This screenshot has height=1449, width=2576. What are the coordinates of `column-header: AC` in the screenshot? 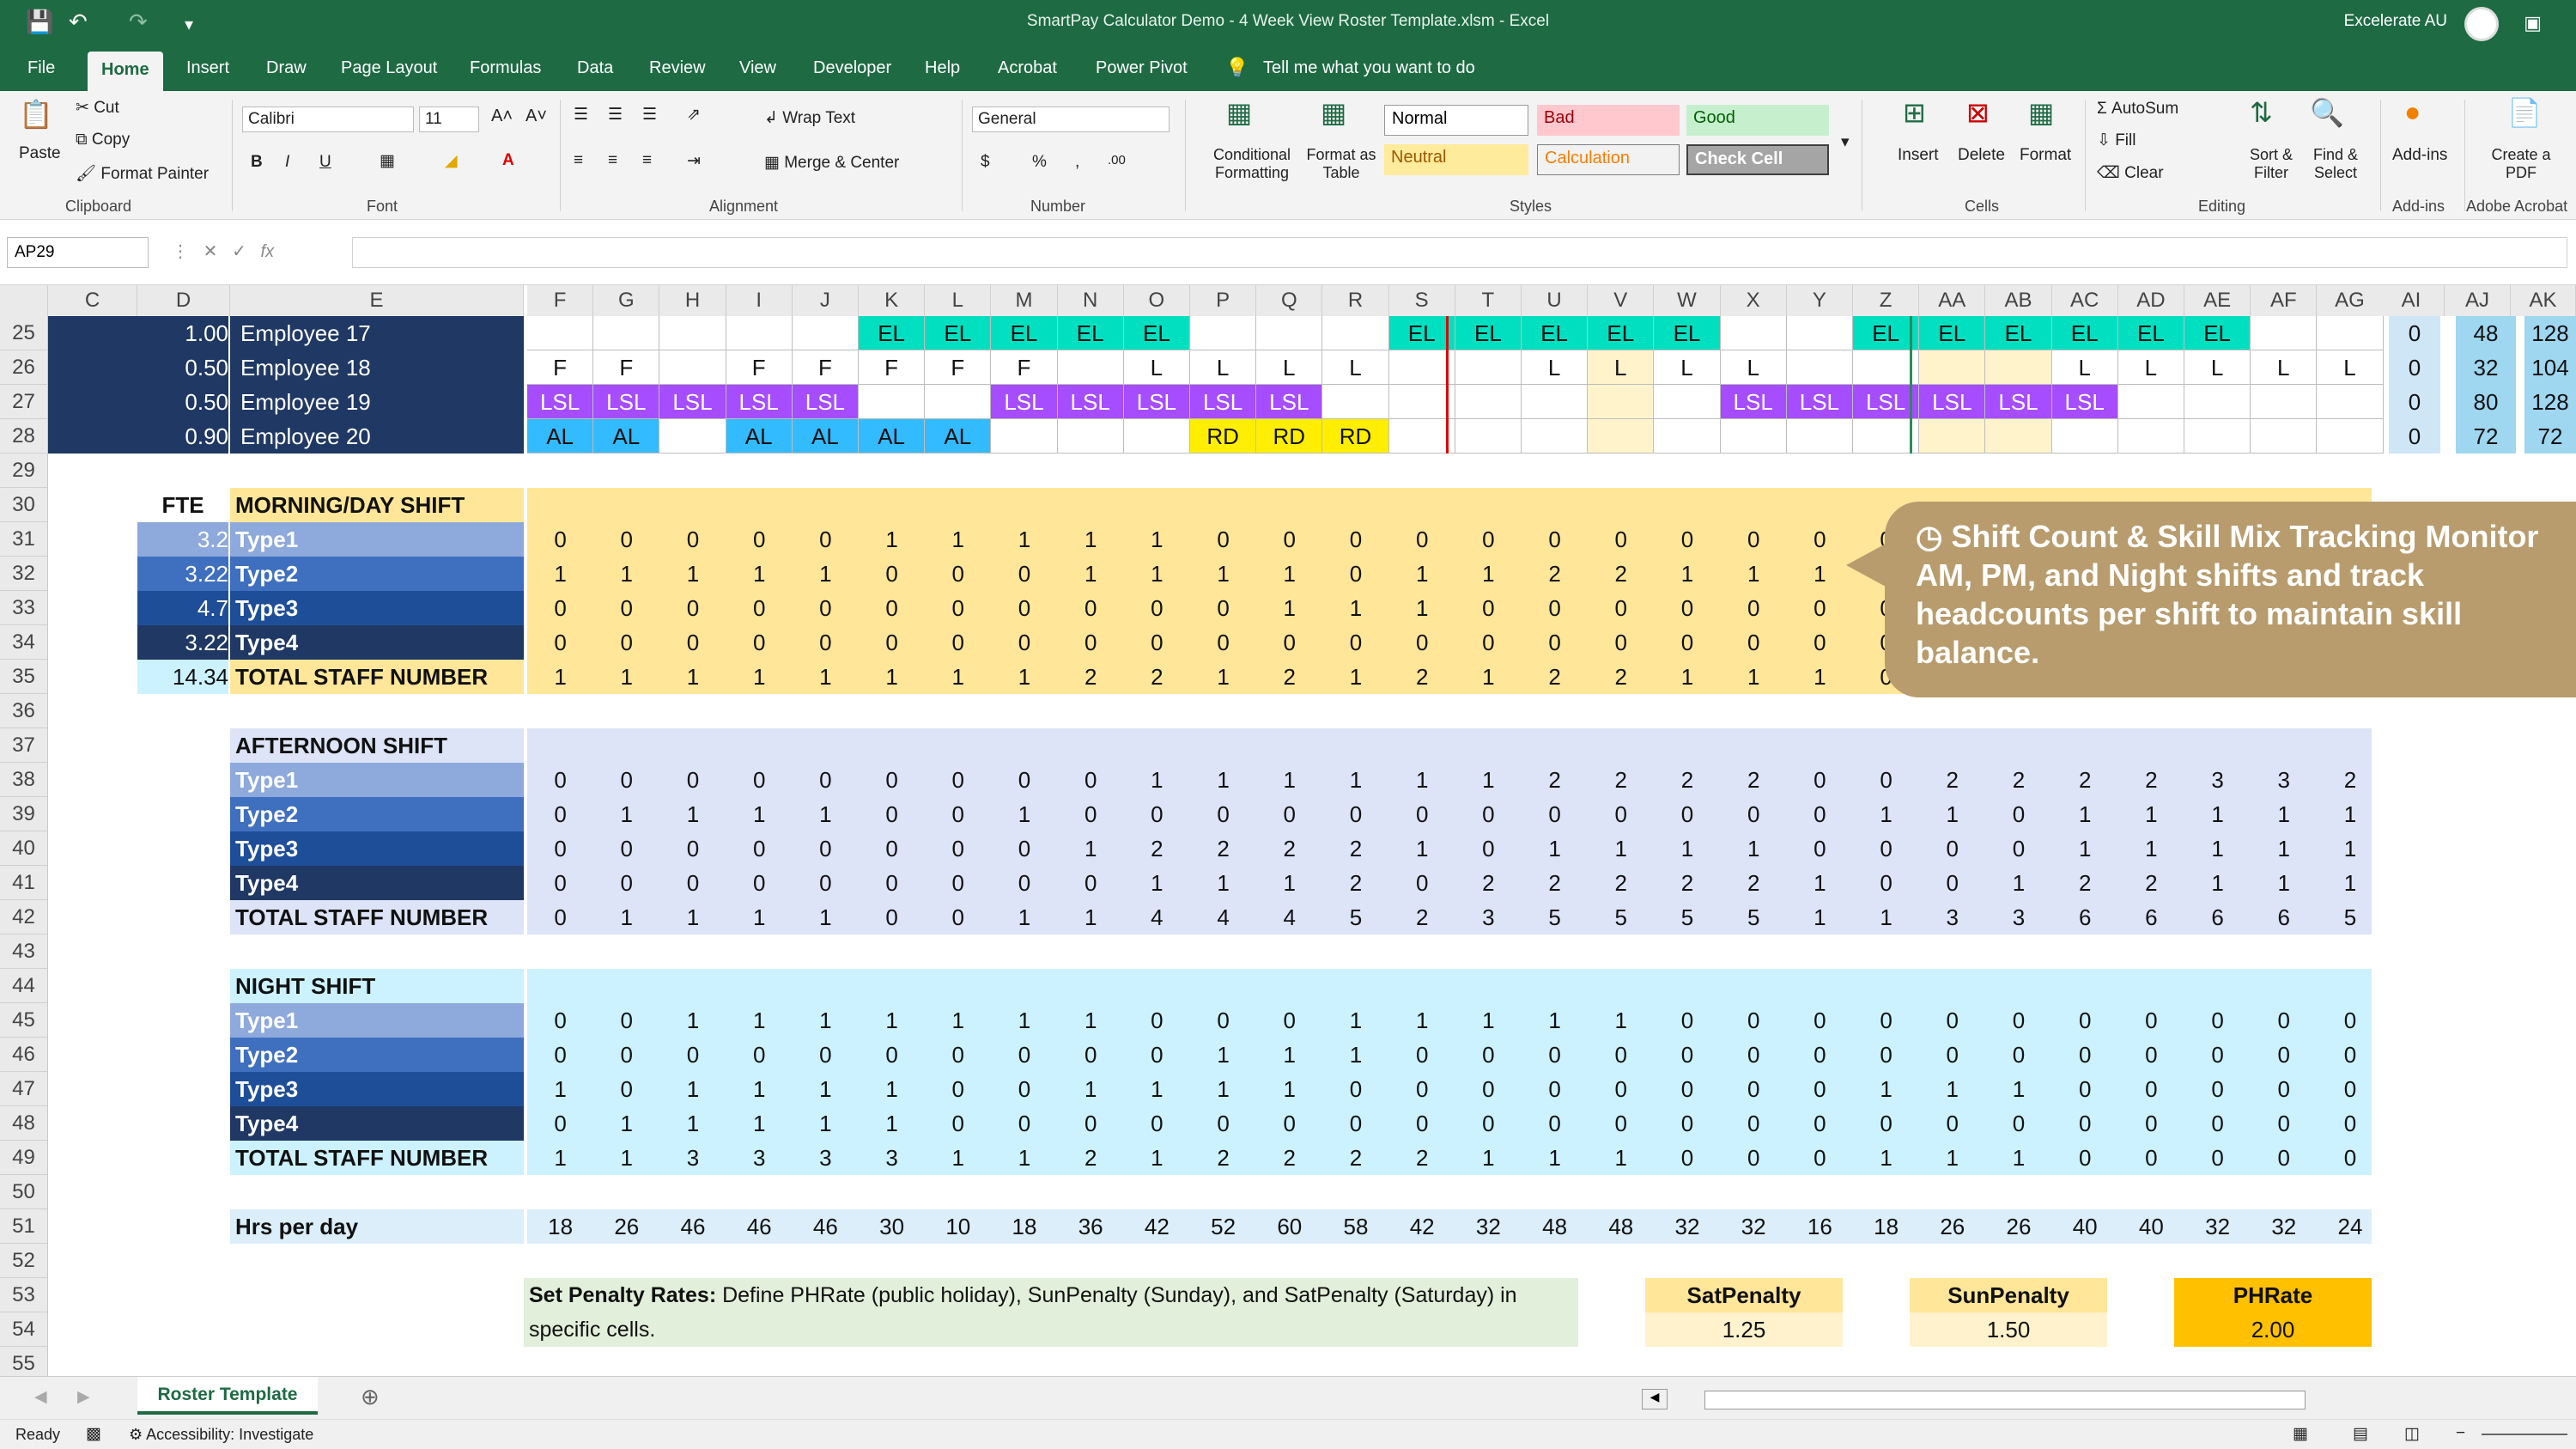 It's located at (2084, 300).